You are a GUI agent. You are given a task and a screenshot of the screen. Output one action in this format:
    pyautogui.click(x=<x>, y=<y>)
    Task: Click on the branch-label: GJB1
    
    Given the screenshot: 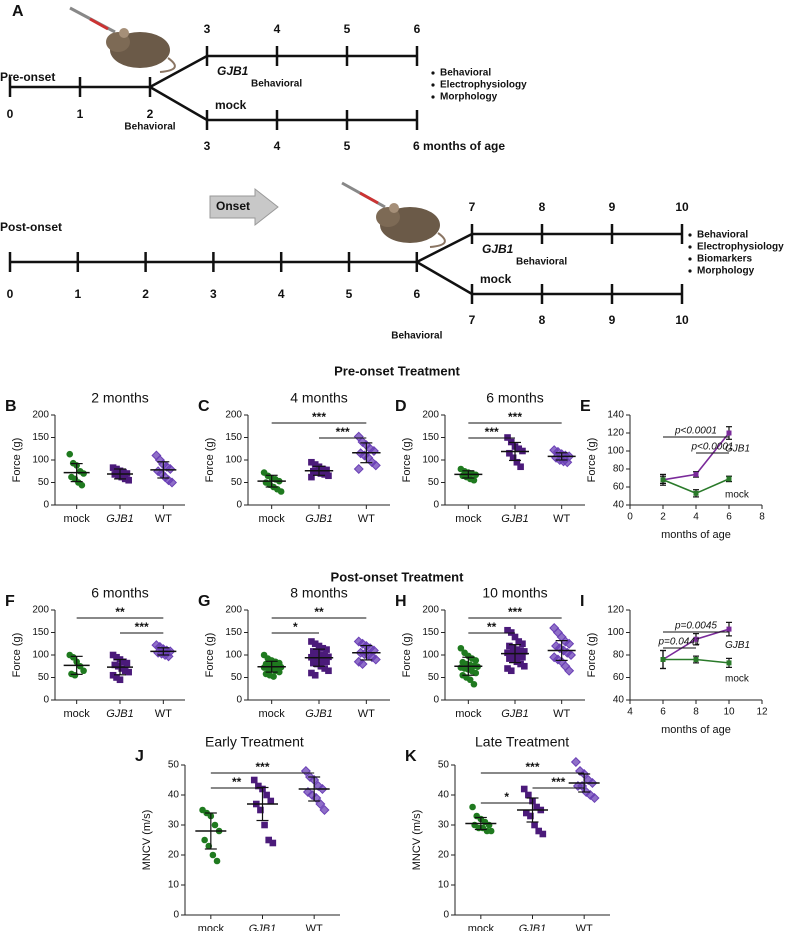 What is the action you would take?
    pyautogui.click(x=498, y=249)
    